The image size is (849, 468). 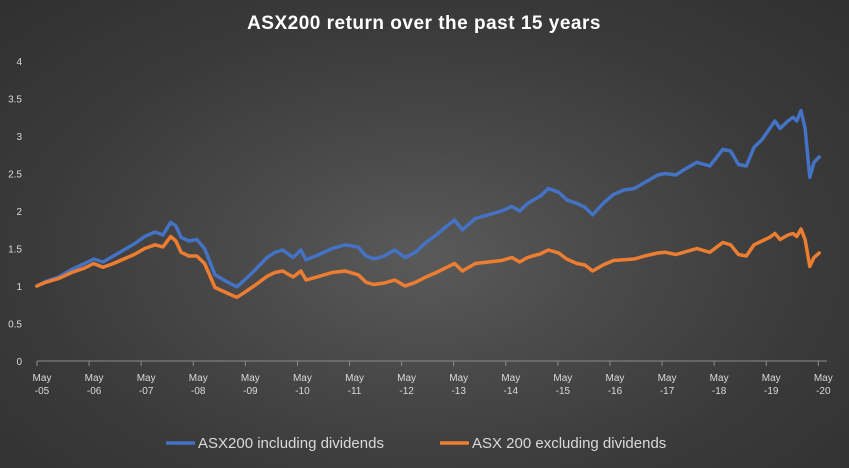 I want to click on x-tick-label: May -06, so click(x=94, y=385).